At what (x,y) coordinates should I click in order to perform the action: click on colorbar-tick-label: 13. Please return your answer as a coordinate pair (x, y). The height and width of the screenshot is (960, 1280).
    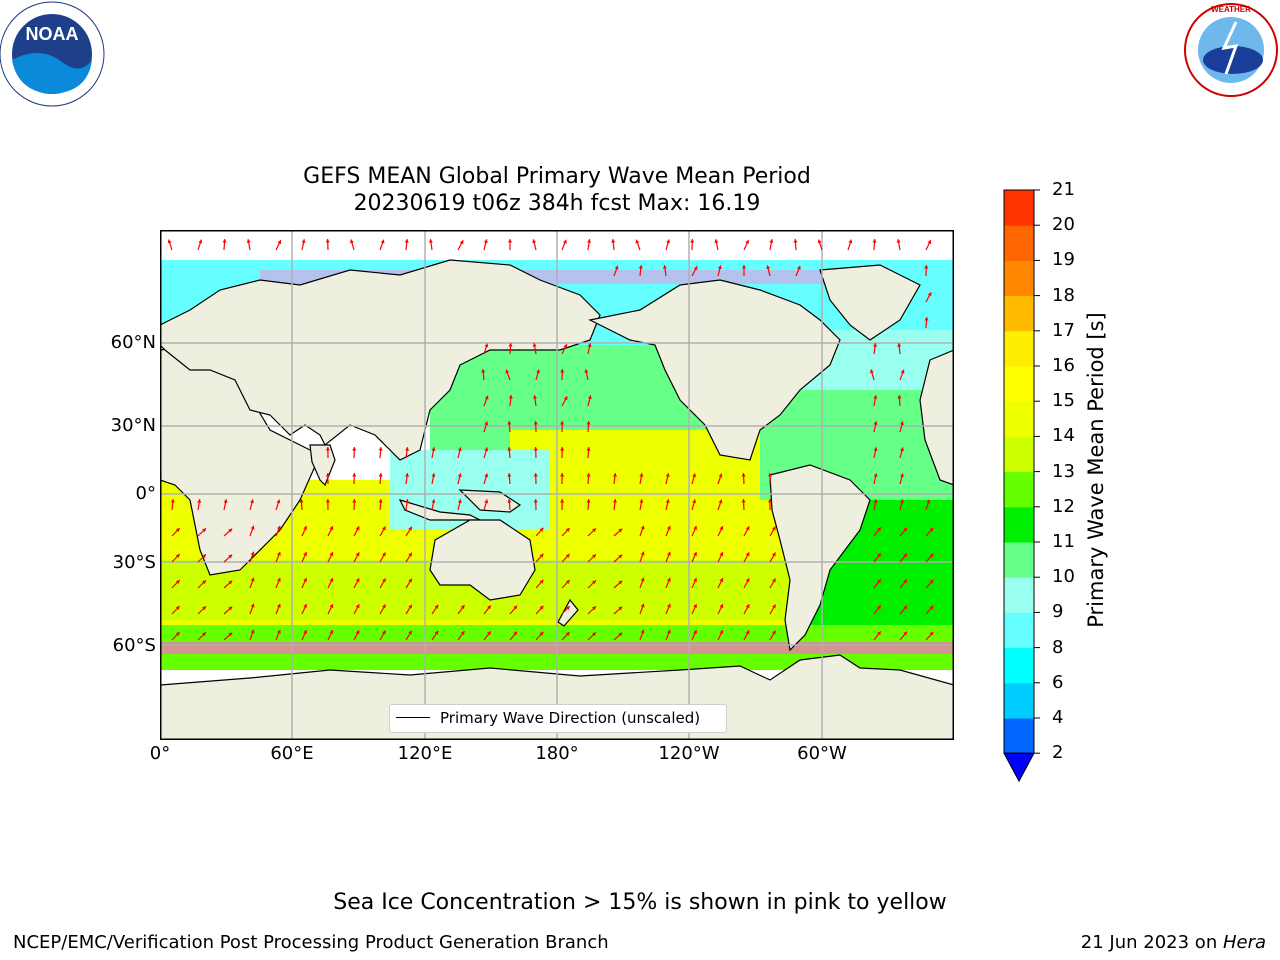
    Looking at the image, I should click on (1063, 471).